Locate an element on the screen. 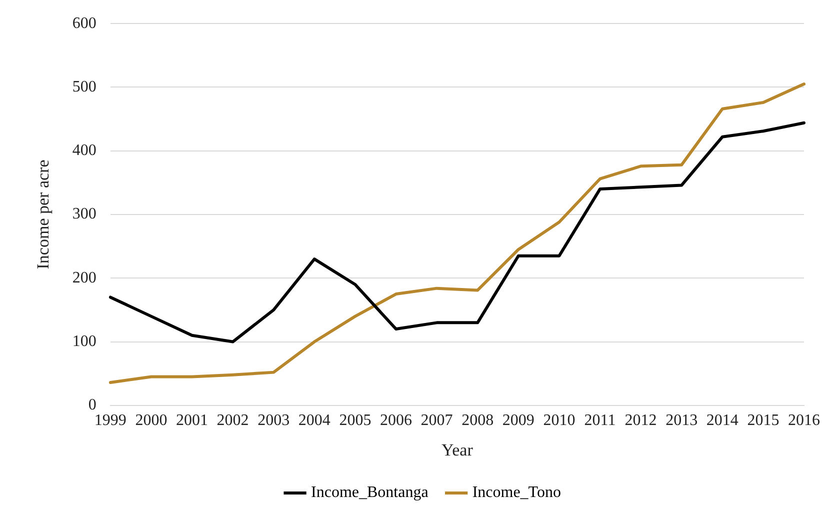 Image resolution: width=826 pixels, height=513 pixels. x-tick-label: 2002 is located at coordinates (232, 421).